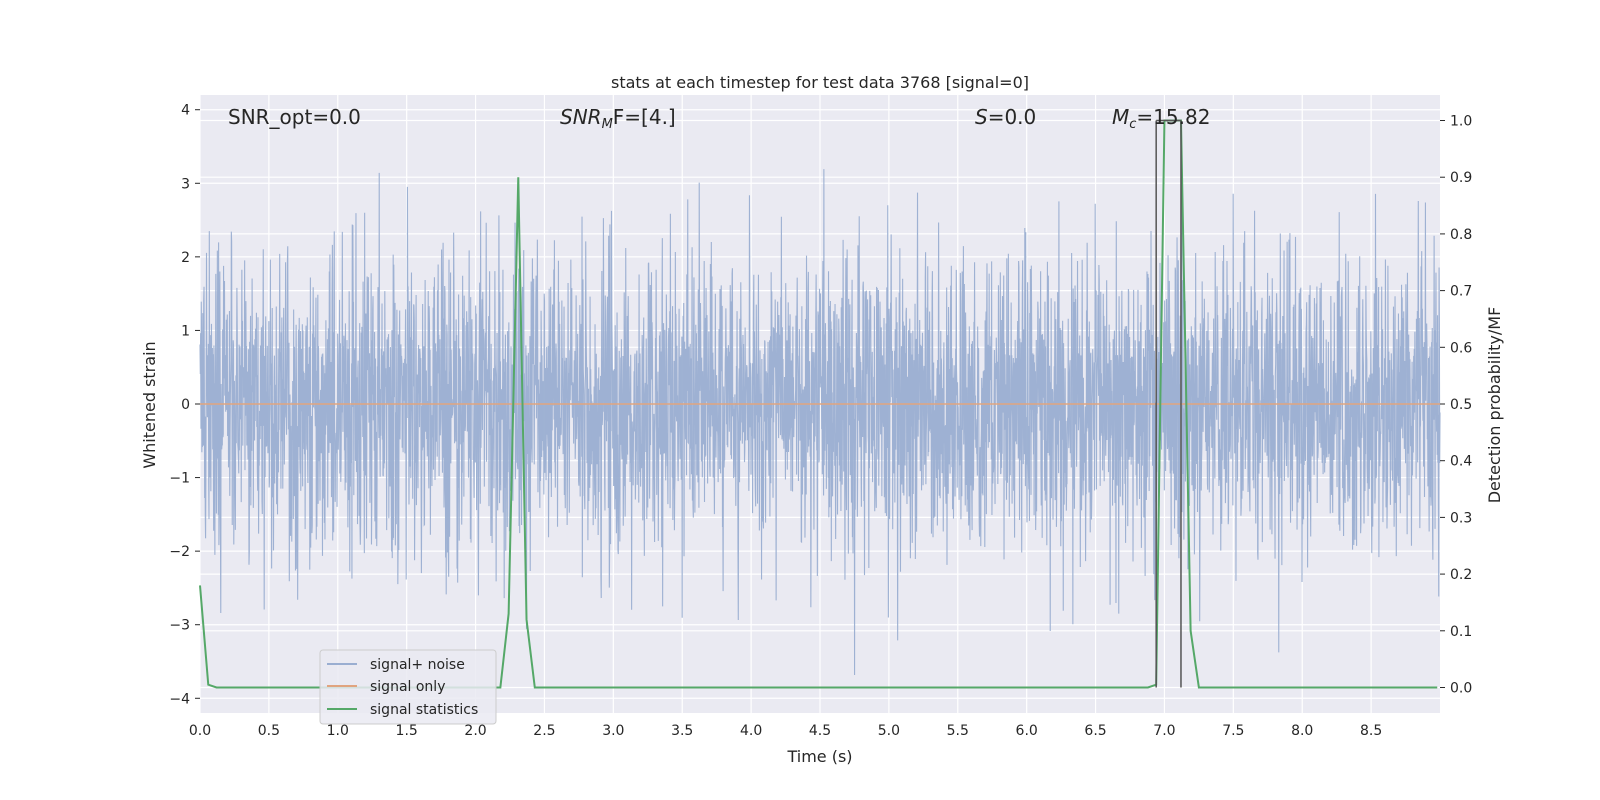 The image size is (1600, 800). I want to click on x-tick-label: 4.5, so click(820, 731).